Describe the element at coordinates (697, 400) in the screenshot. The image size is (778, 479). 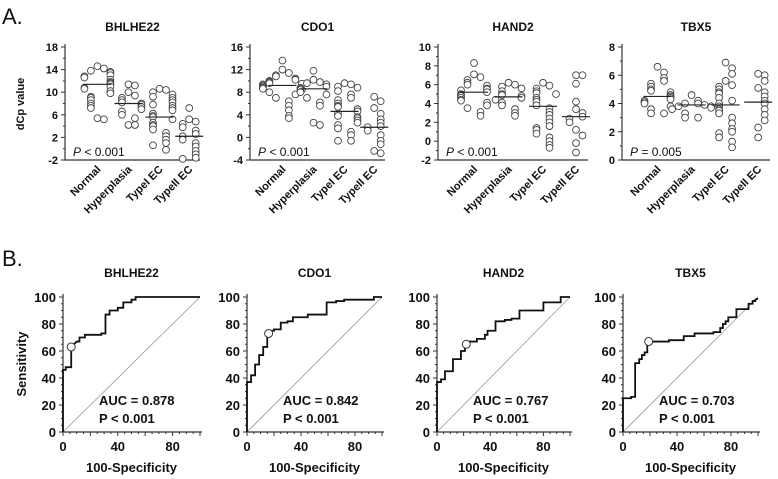
I see `auc-label: AUC = 0.703` at that location.